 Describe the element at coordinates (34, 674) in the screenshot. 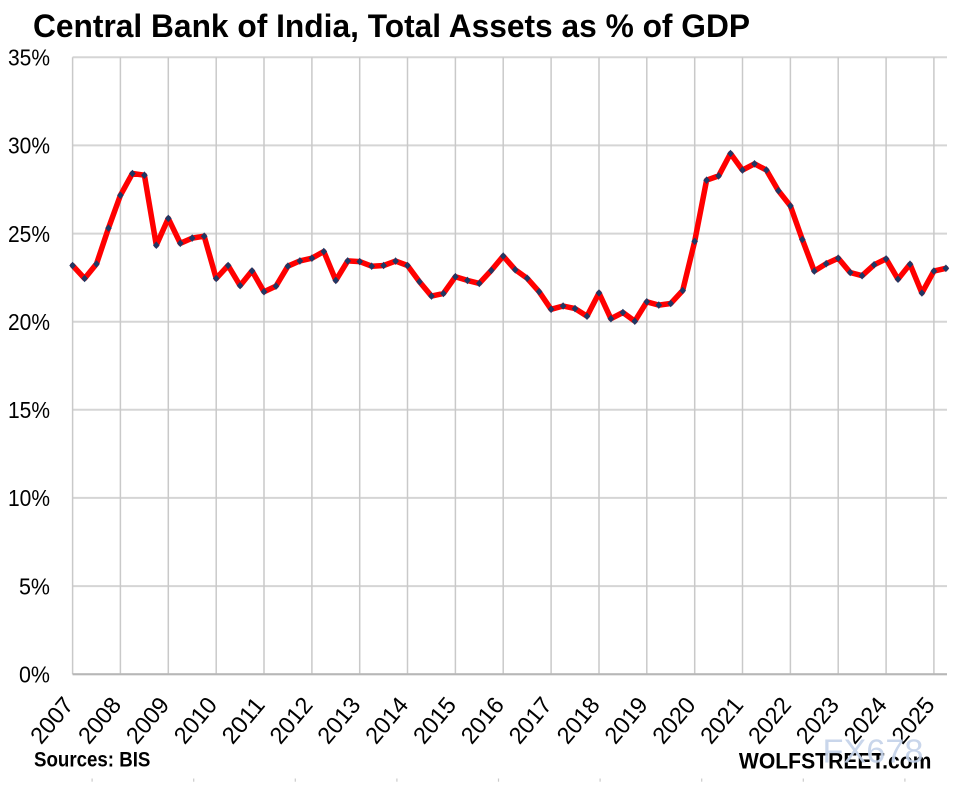

I see `svg-text: 0%` at that location.